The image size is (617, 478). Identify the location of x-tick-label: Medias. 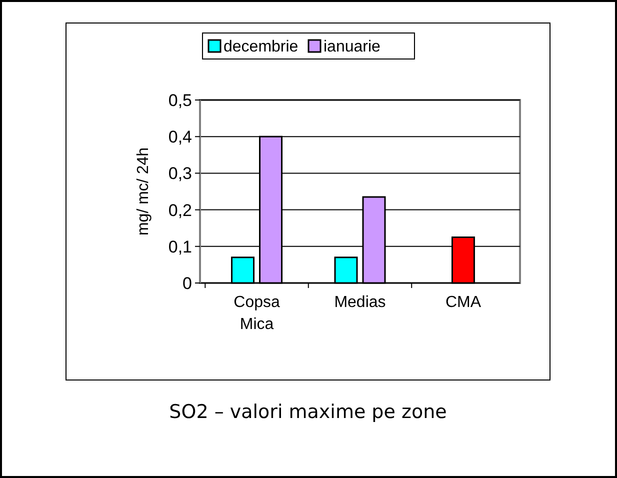
(360, 302).